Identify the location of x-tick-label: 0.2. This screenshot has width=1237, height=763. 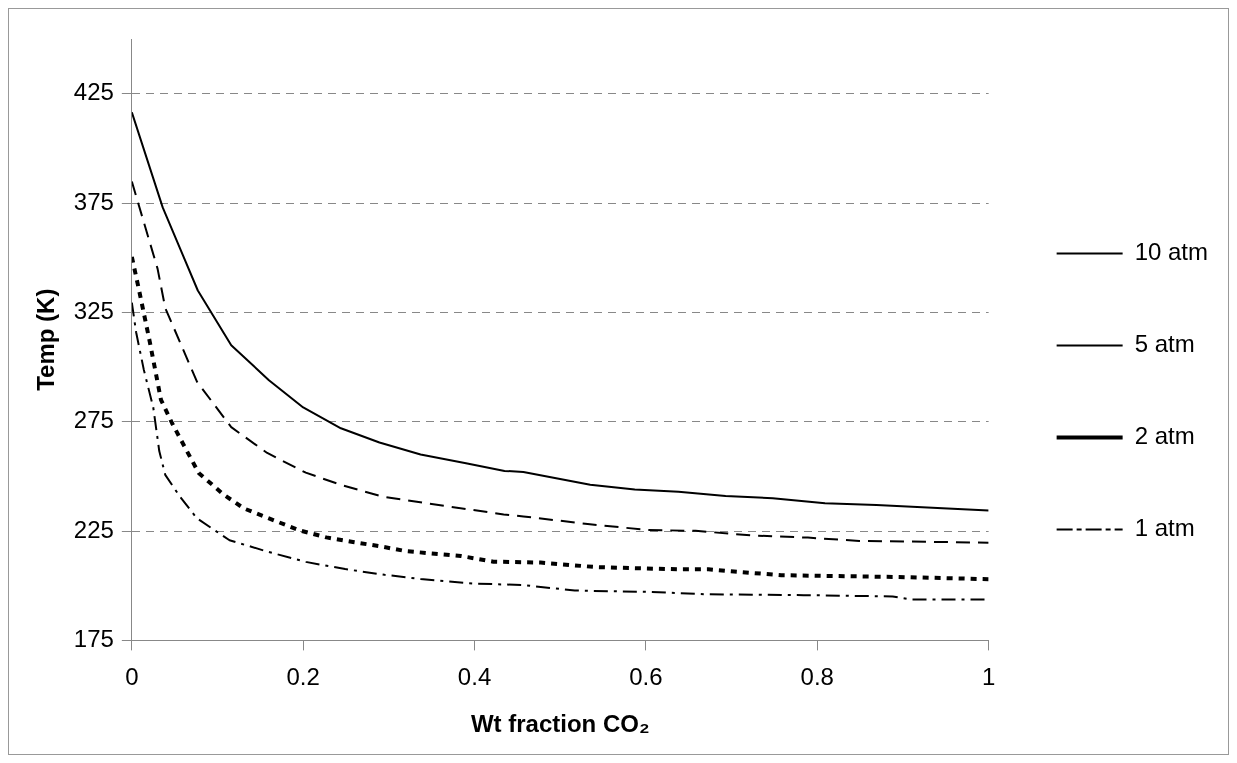
(303, 677).